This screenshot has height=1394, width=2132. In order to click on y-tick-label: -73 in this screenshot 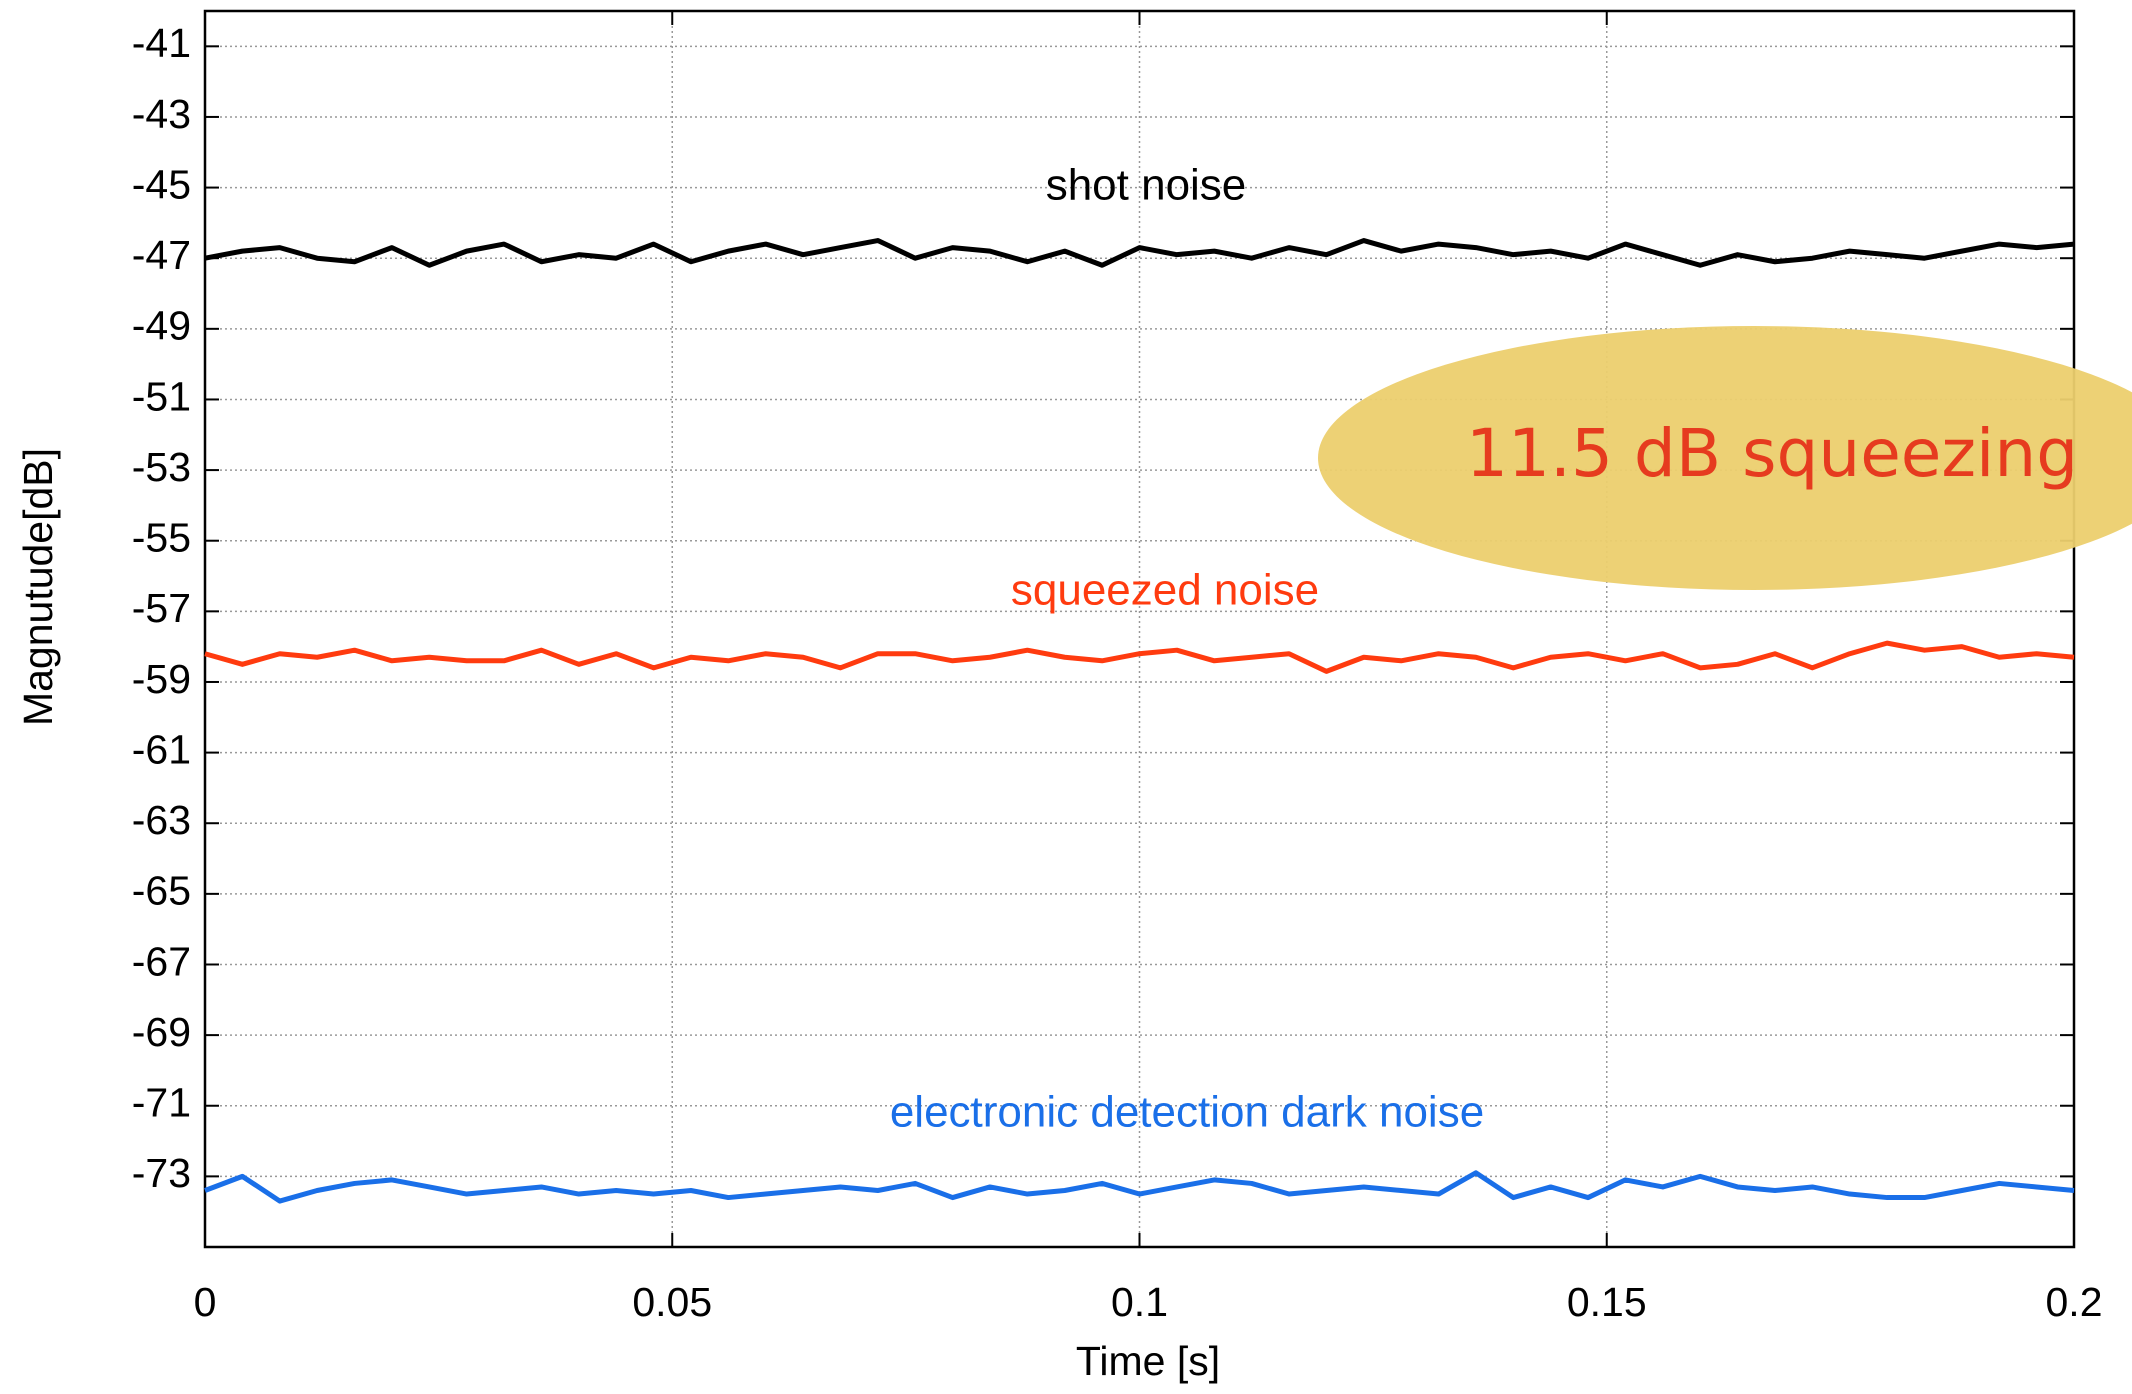, I will do `click(161, 1173)`.